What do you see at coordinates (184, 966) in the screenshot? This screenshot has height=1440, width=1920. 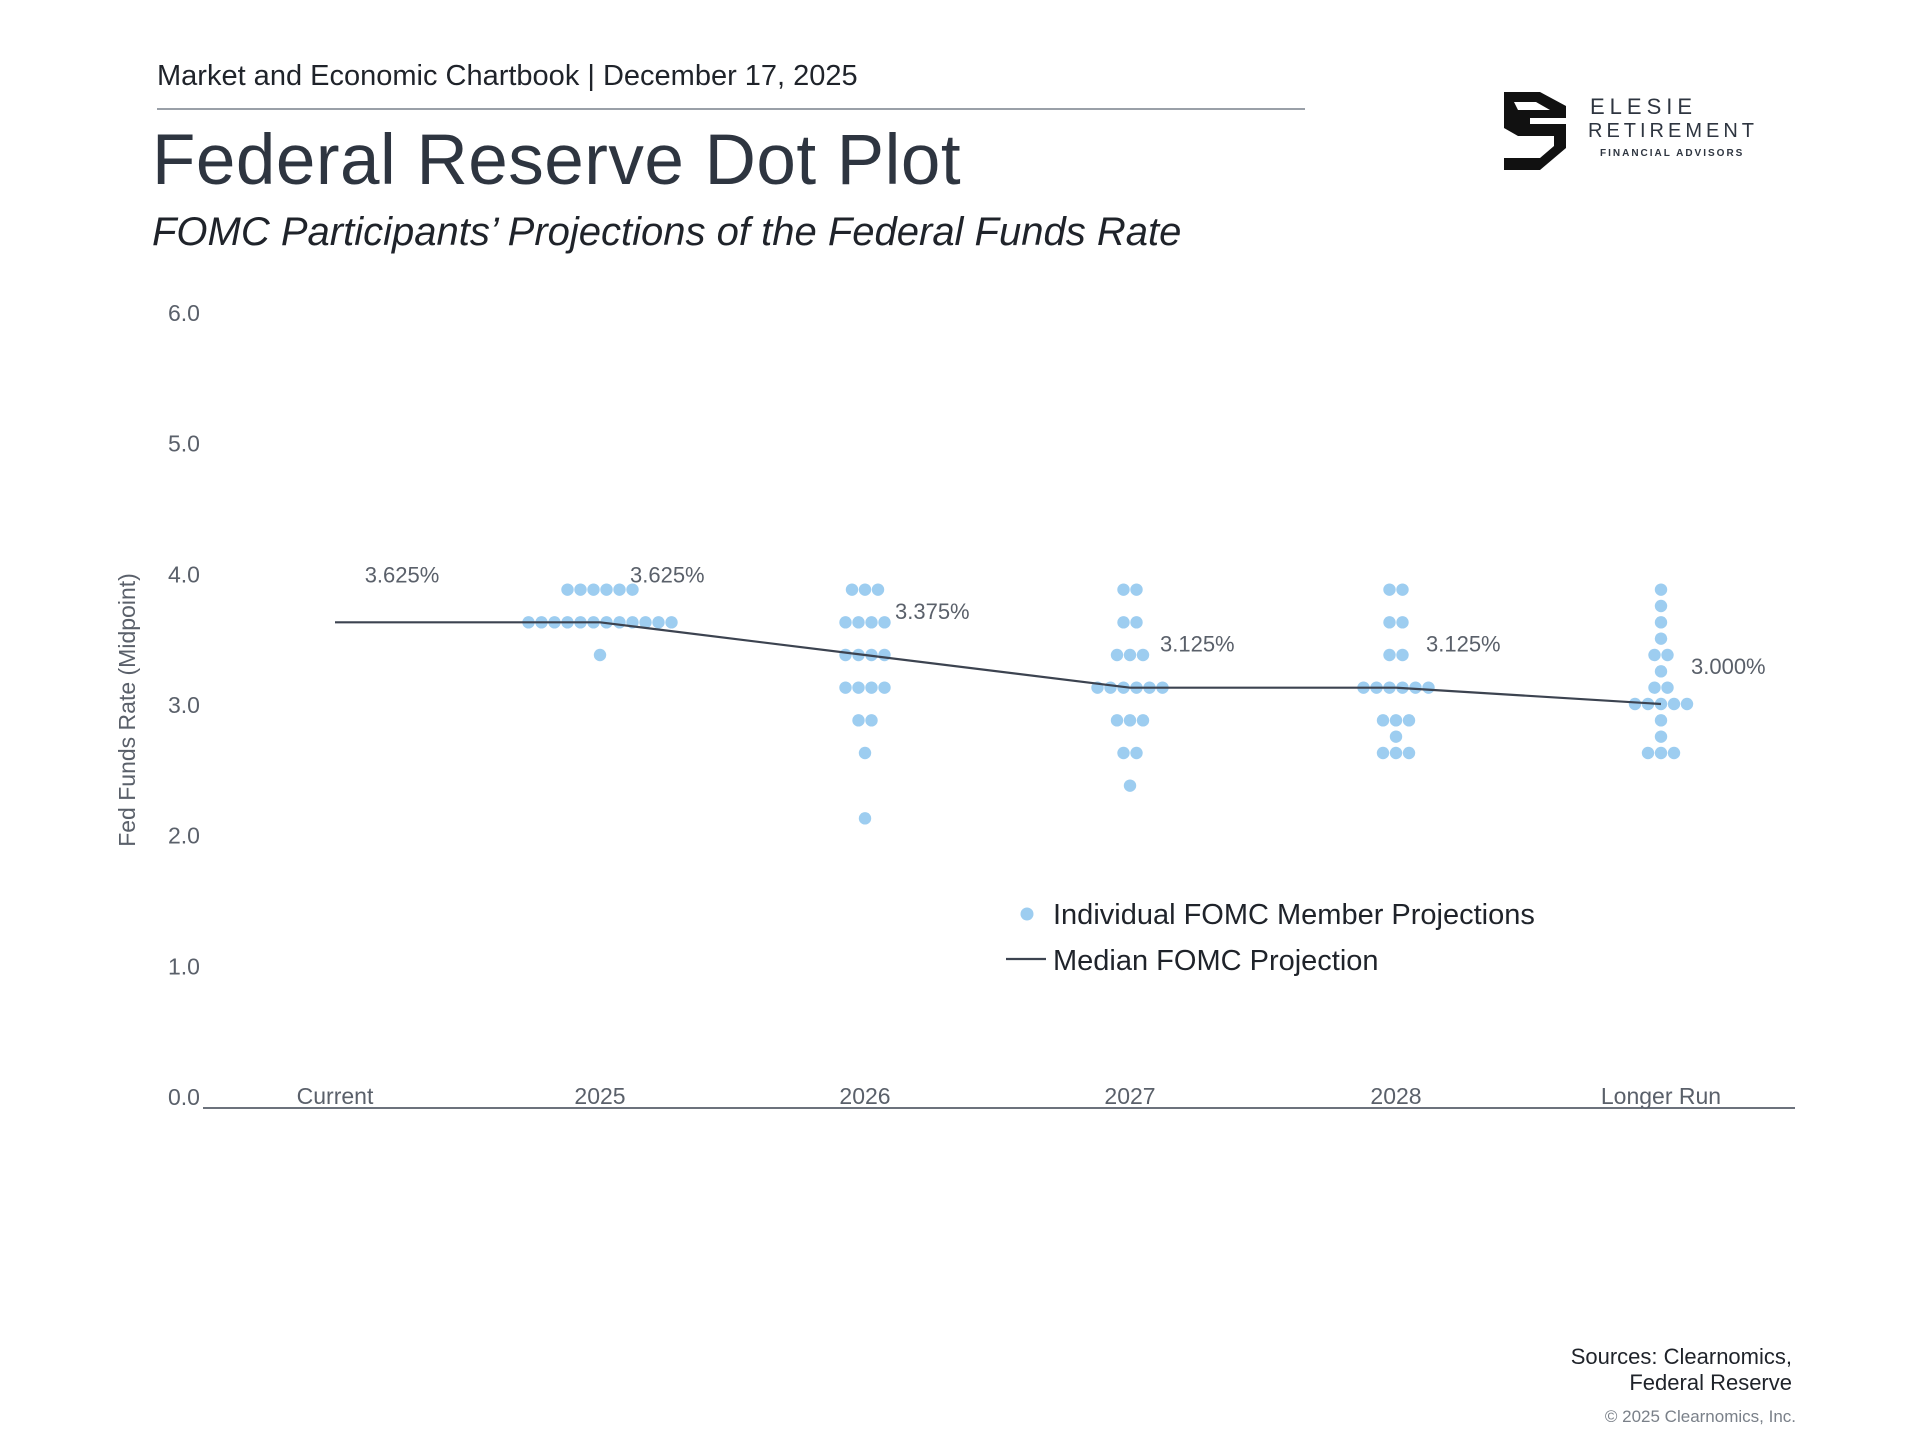 I see `y-tick-label: 1.0` at bounding box center [184, 966].